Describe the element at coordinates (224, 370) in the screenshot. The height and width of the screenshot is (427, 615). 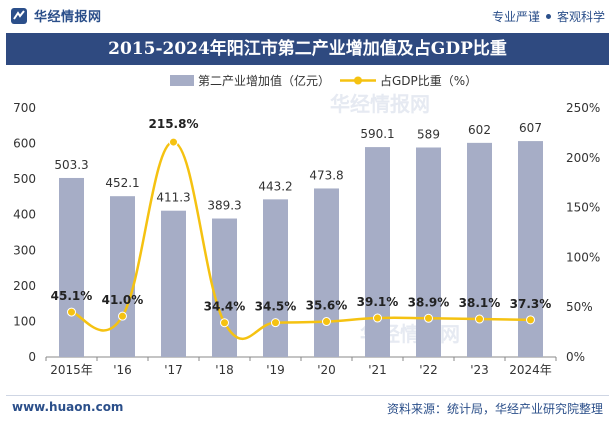
I see `x-axis-tick-label: '18` at that location.